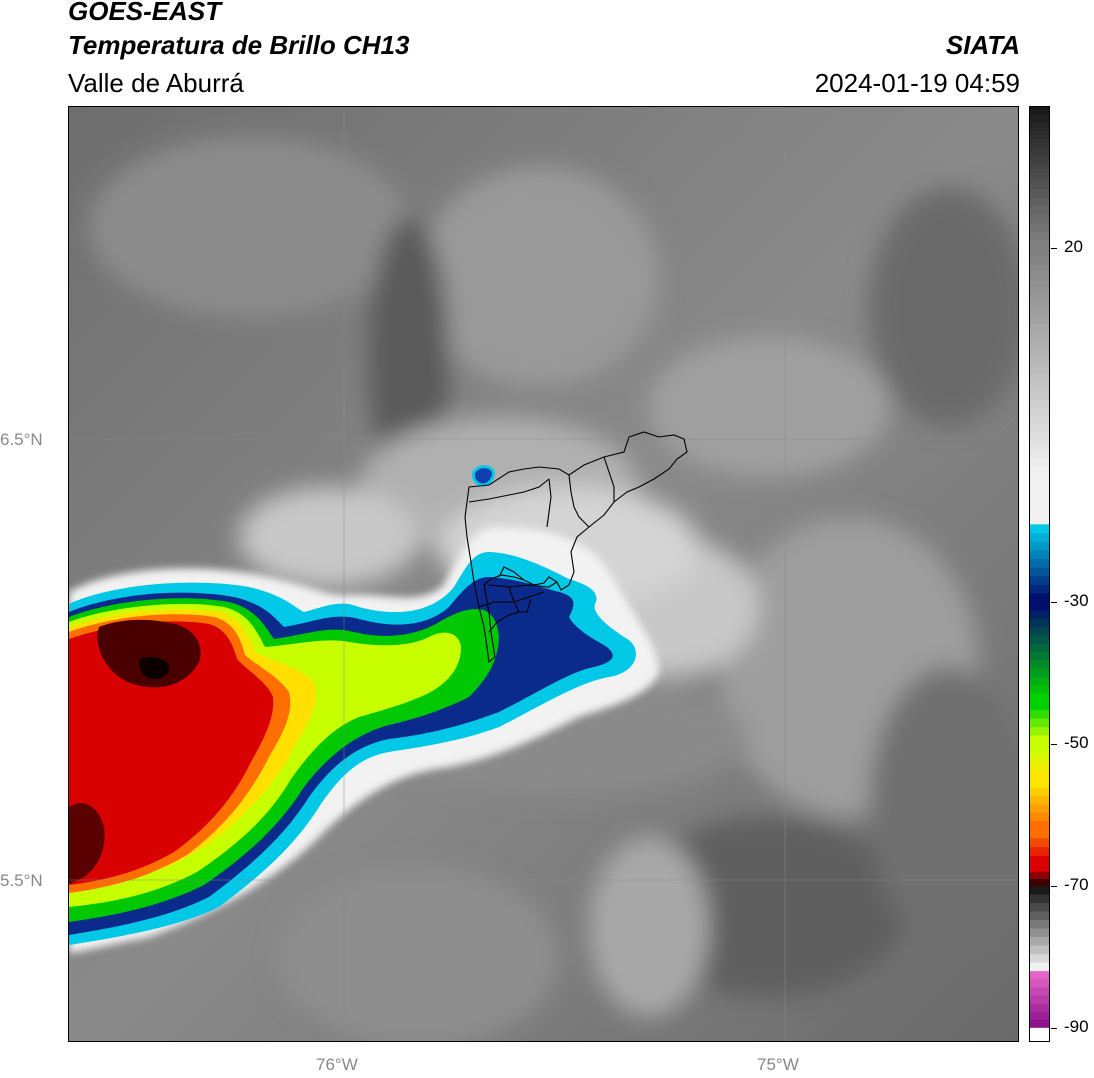  What do you see at coordinates (576, 547) in the screenshot?
I see `municipality-boundaries` at bounding box center [576, 547].